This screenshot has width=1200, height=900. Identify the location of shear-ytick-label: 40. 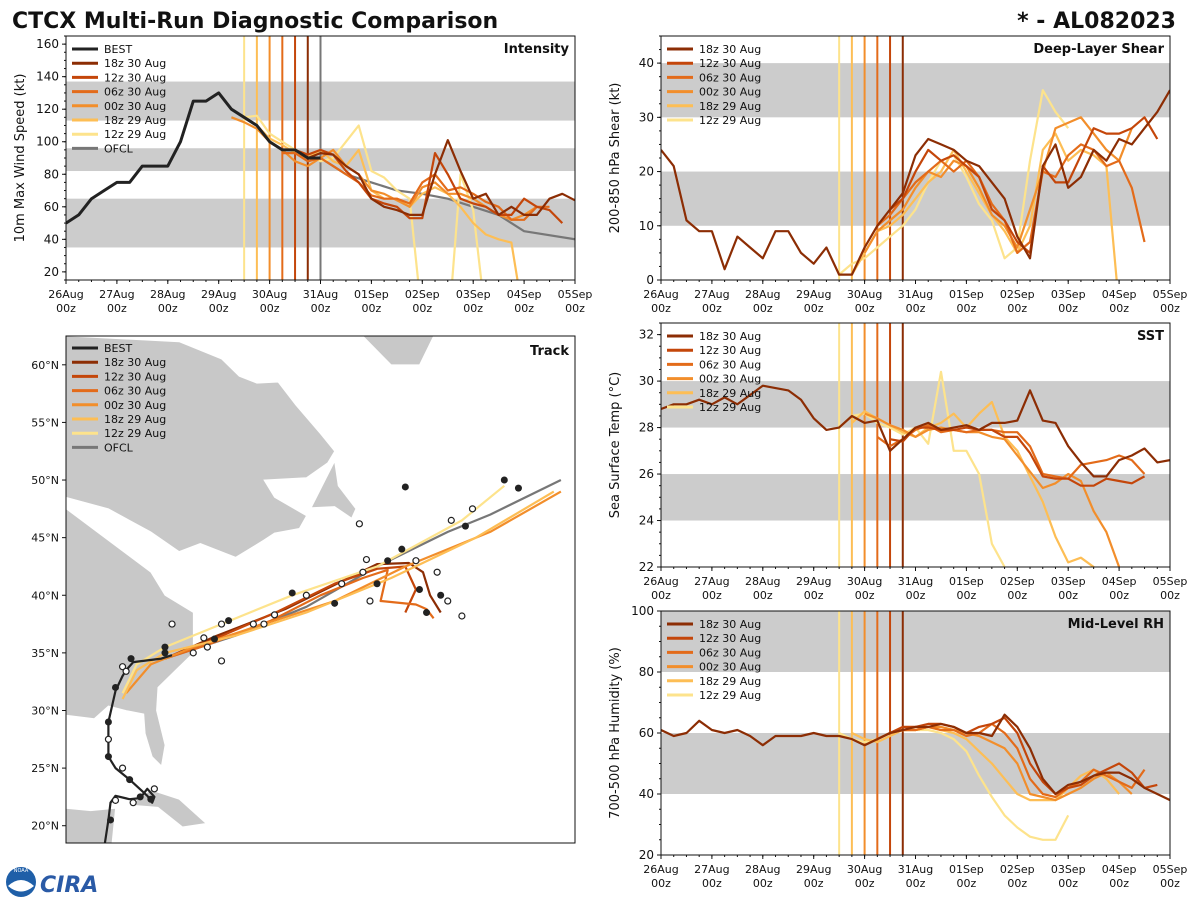
(646, 63).